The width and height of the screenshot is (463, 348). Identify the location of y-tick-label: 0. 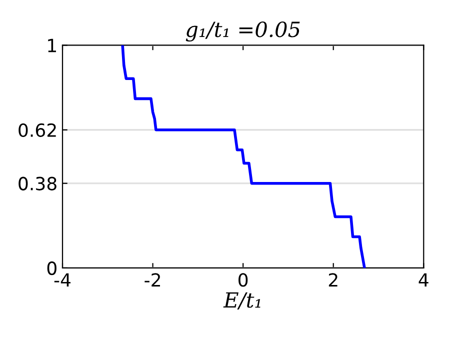
(51, 268).